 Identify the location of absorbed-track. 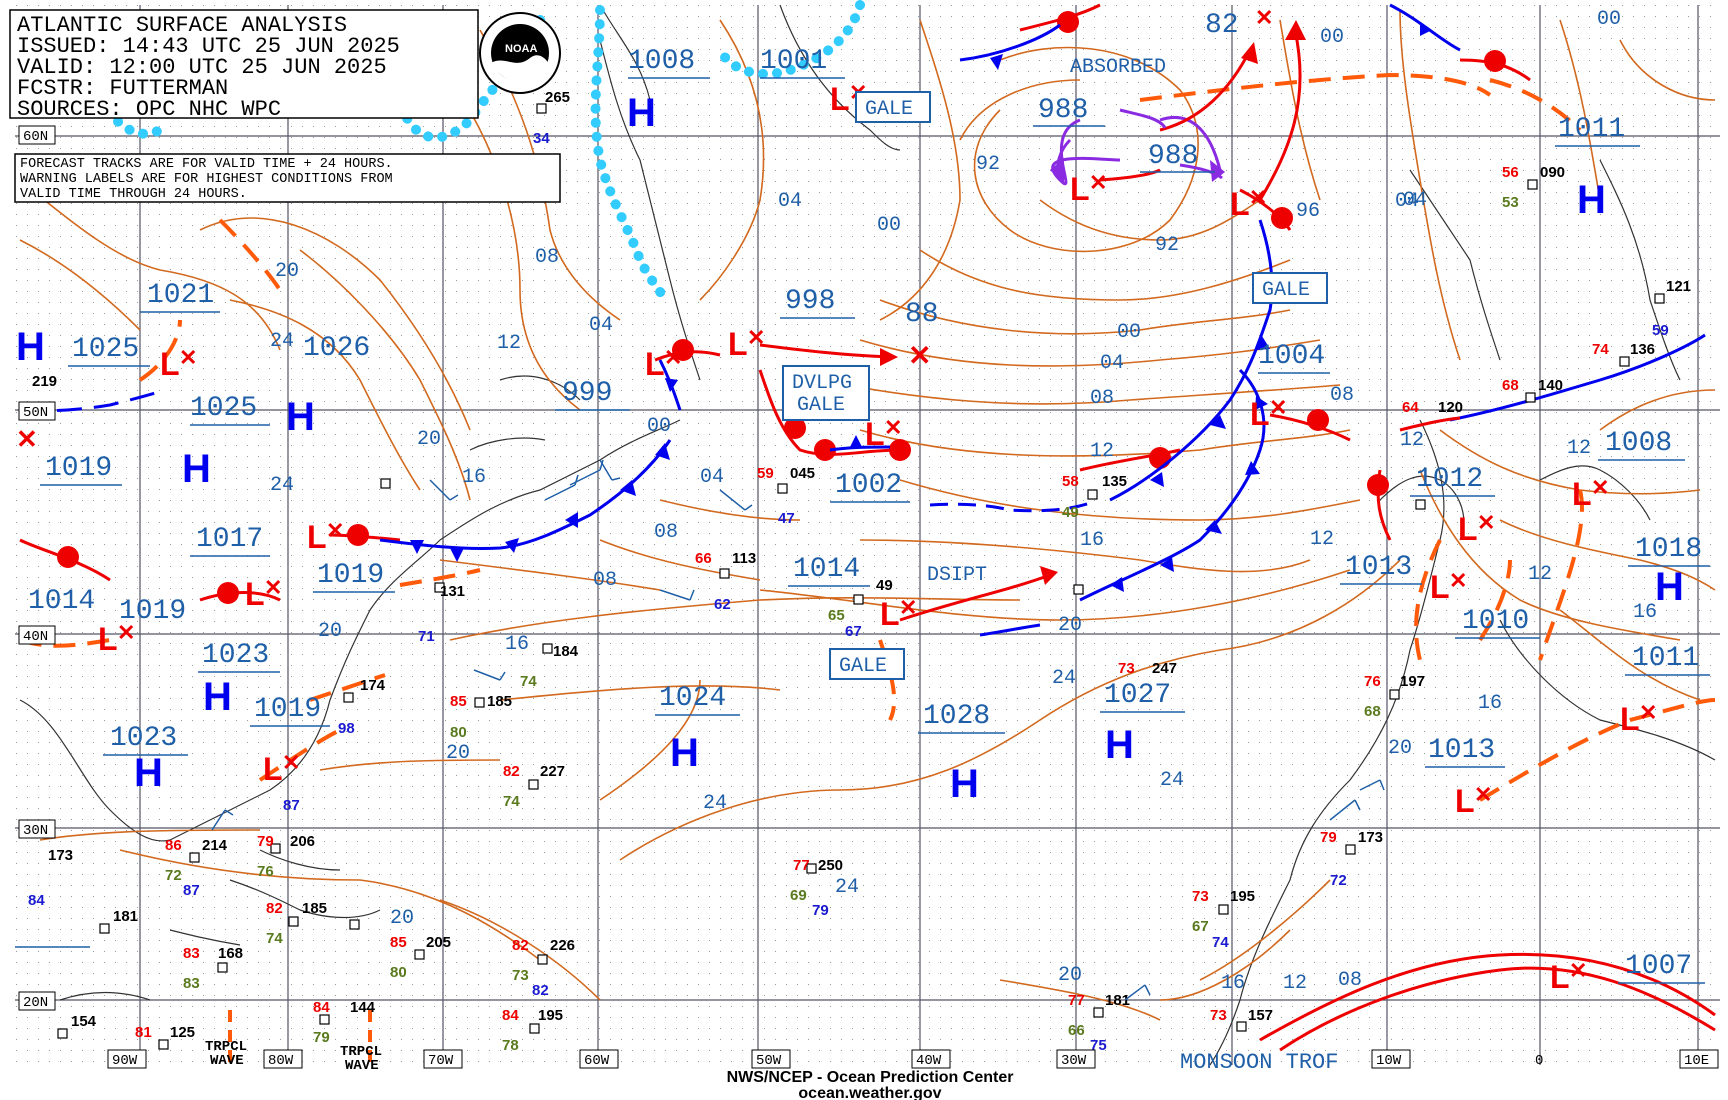
(1171, 144).